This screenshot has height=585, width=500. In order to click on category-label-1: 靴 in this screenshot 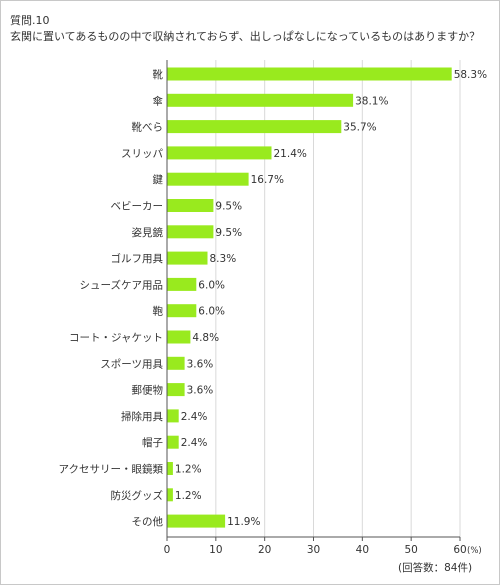, I will do `click(158, 74)`.